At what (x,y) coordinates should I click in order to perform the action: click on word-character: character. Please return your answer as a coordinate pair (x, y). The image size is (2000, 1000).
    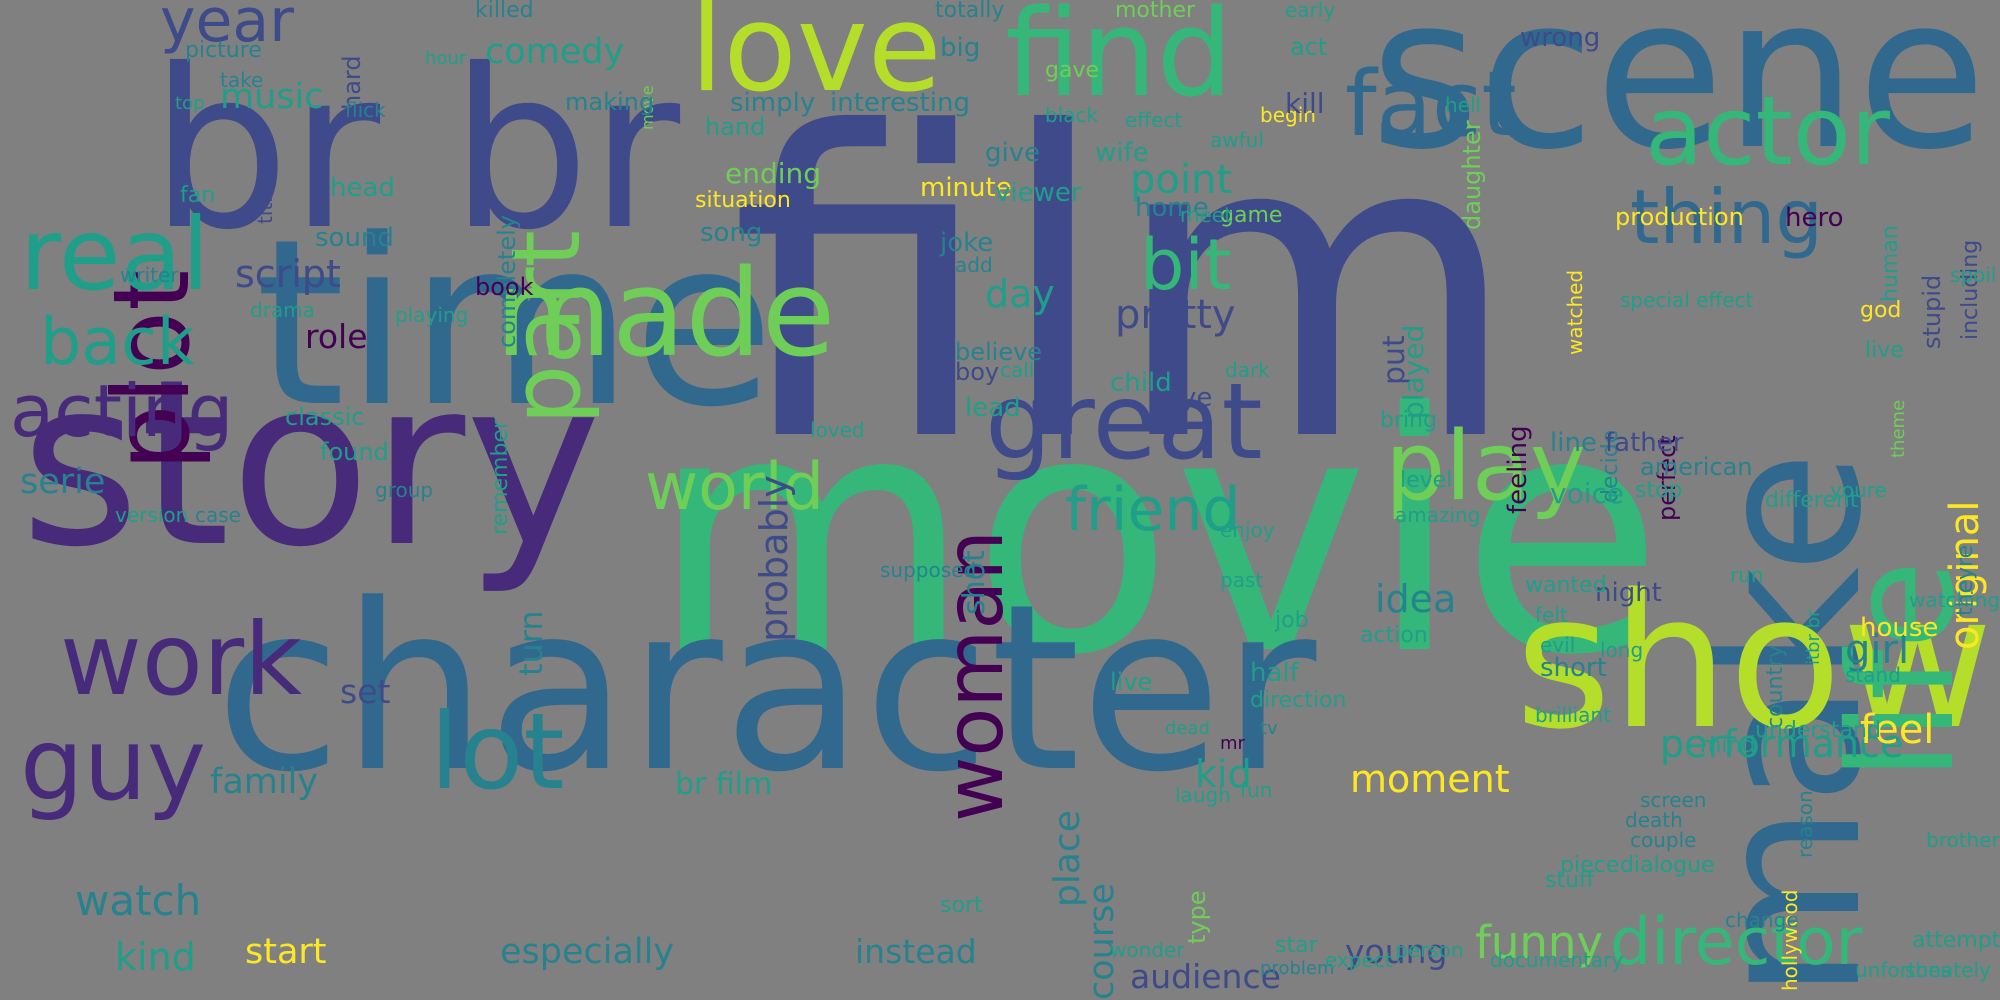
    Looking at the image, I should click on (766, 689).